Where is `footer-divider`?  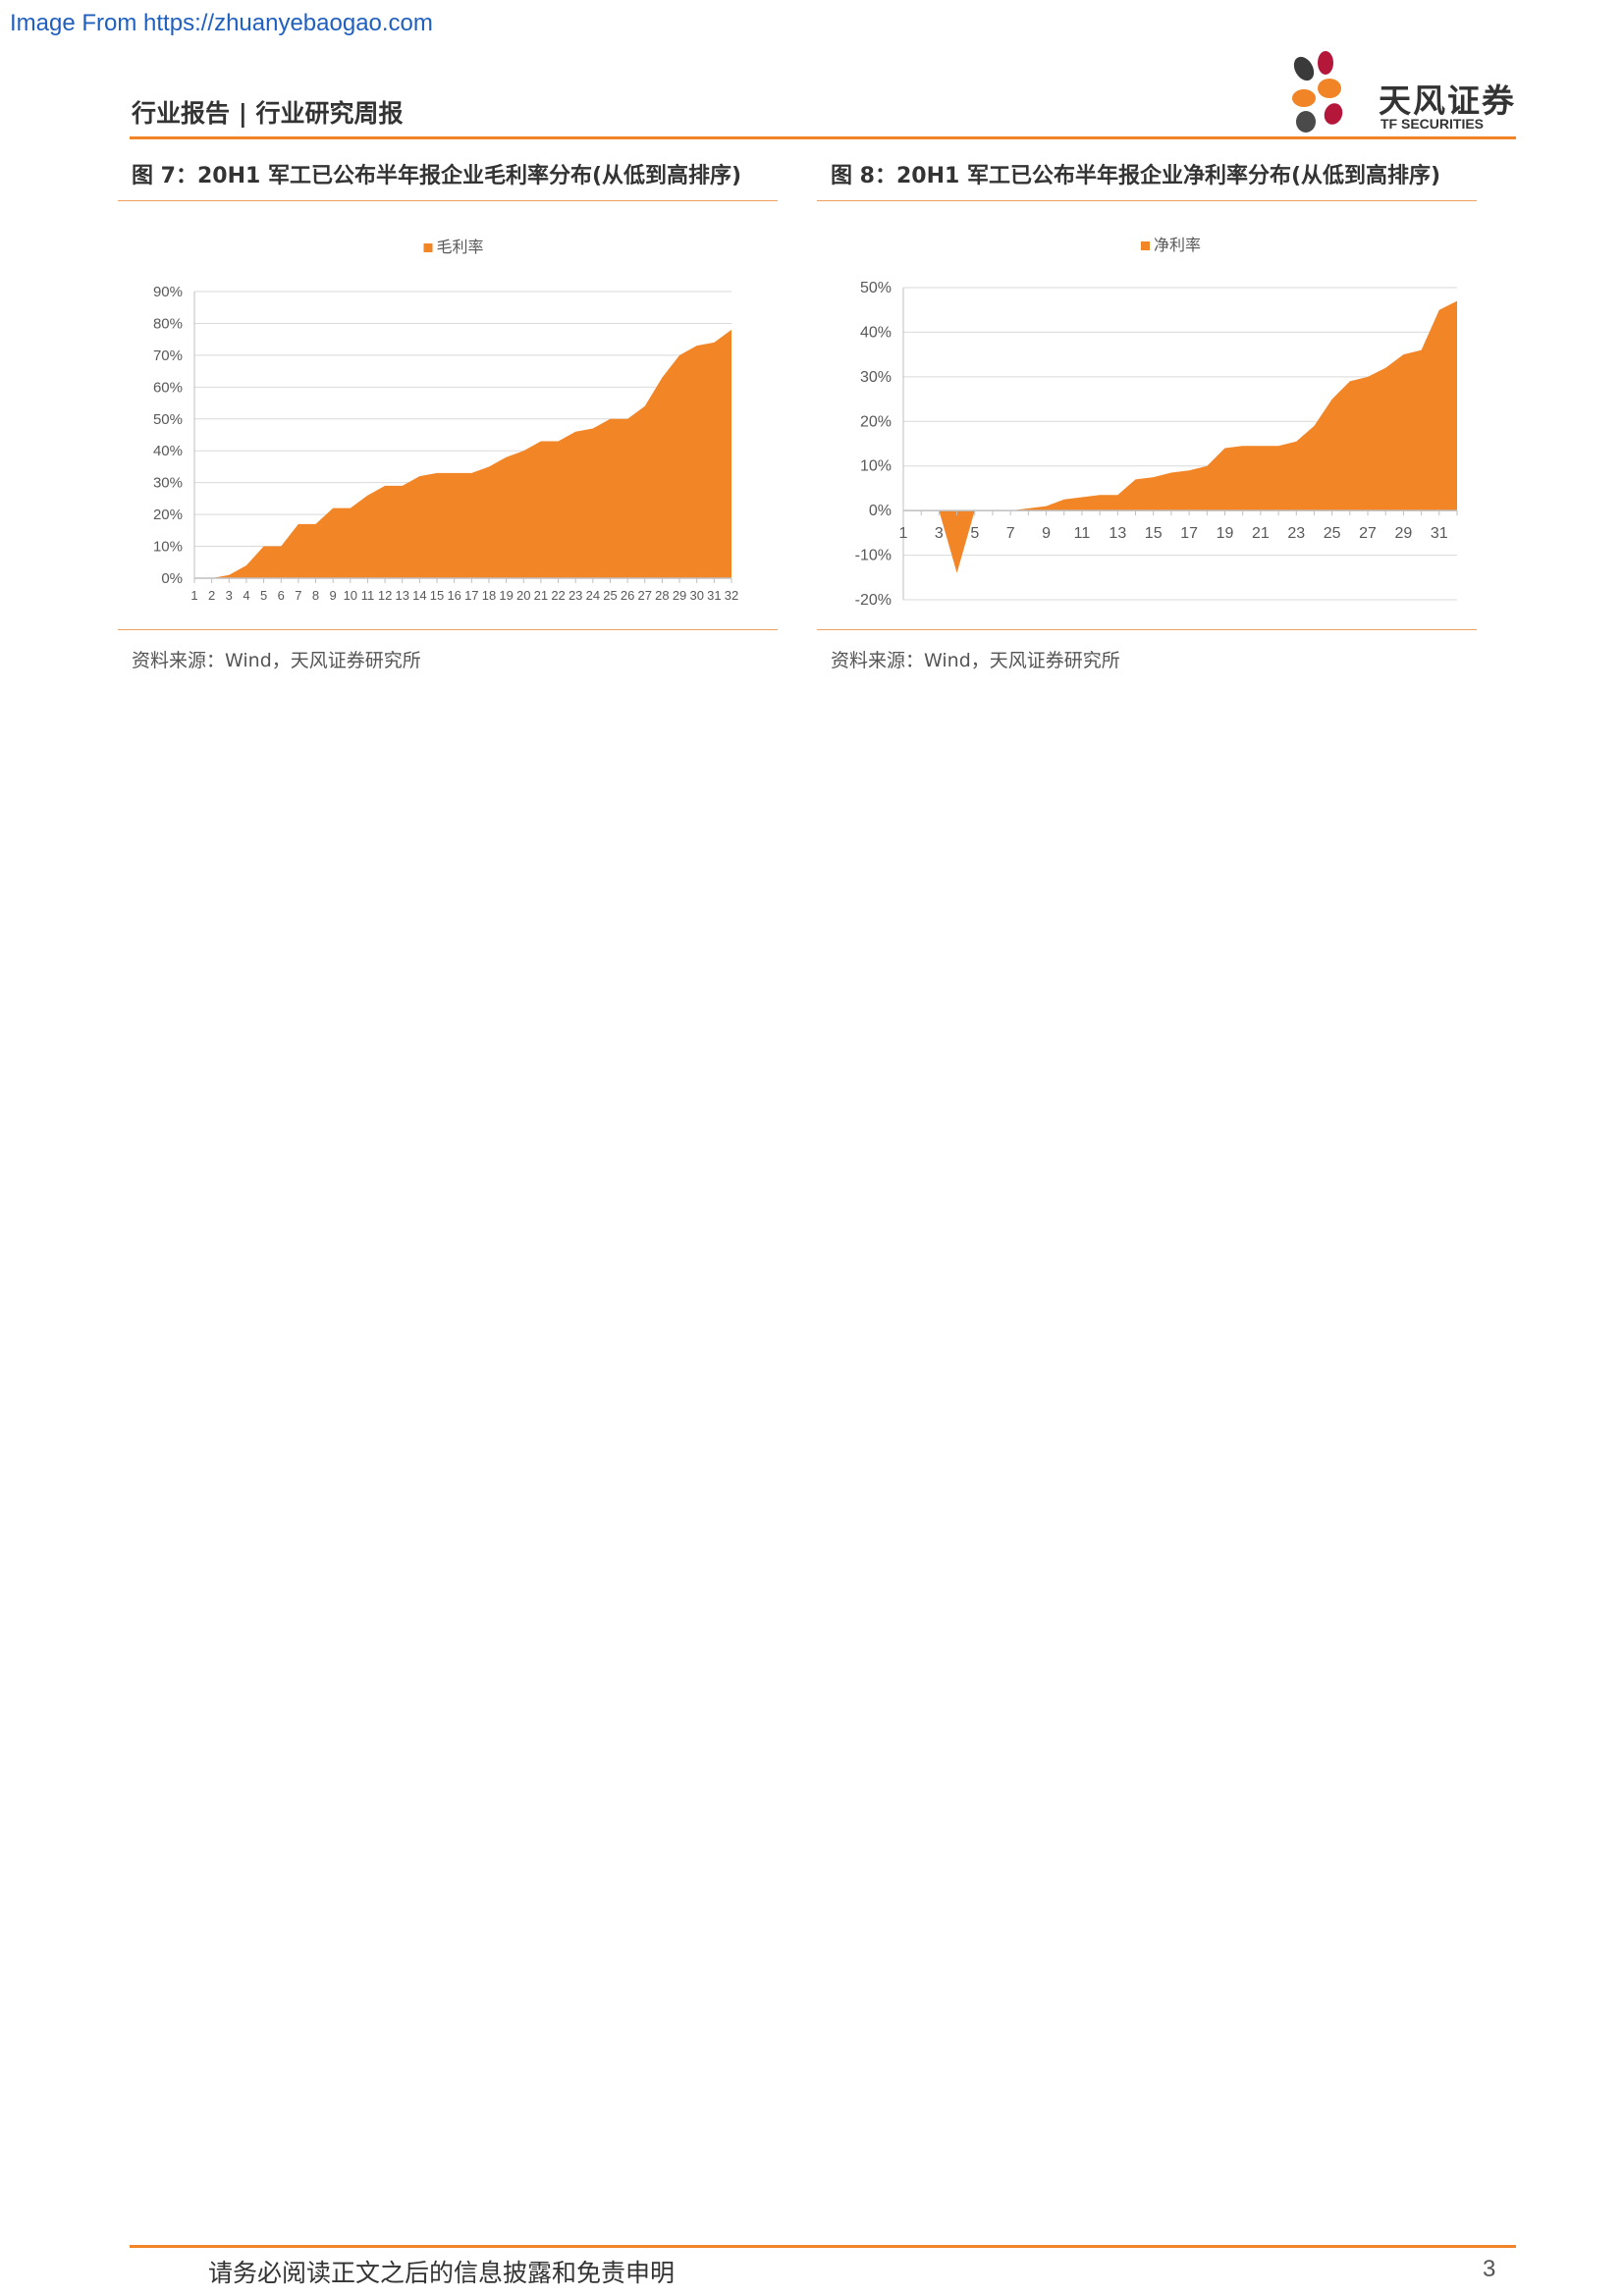
footer-divider is located at coordinates (823, 2247).